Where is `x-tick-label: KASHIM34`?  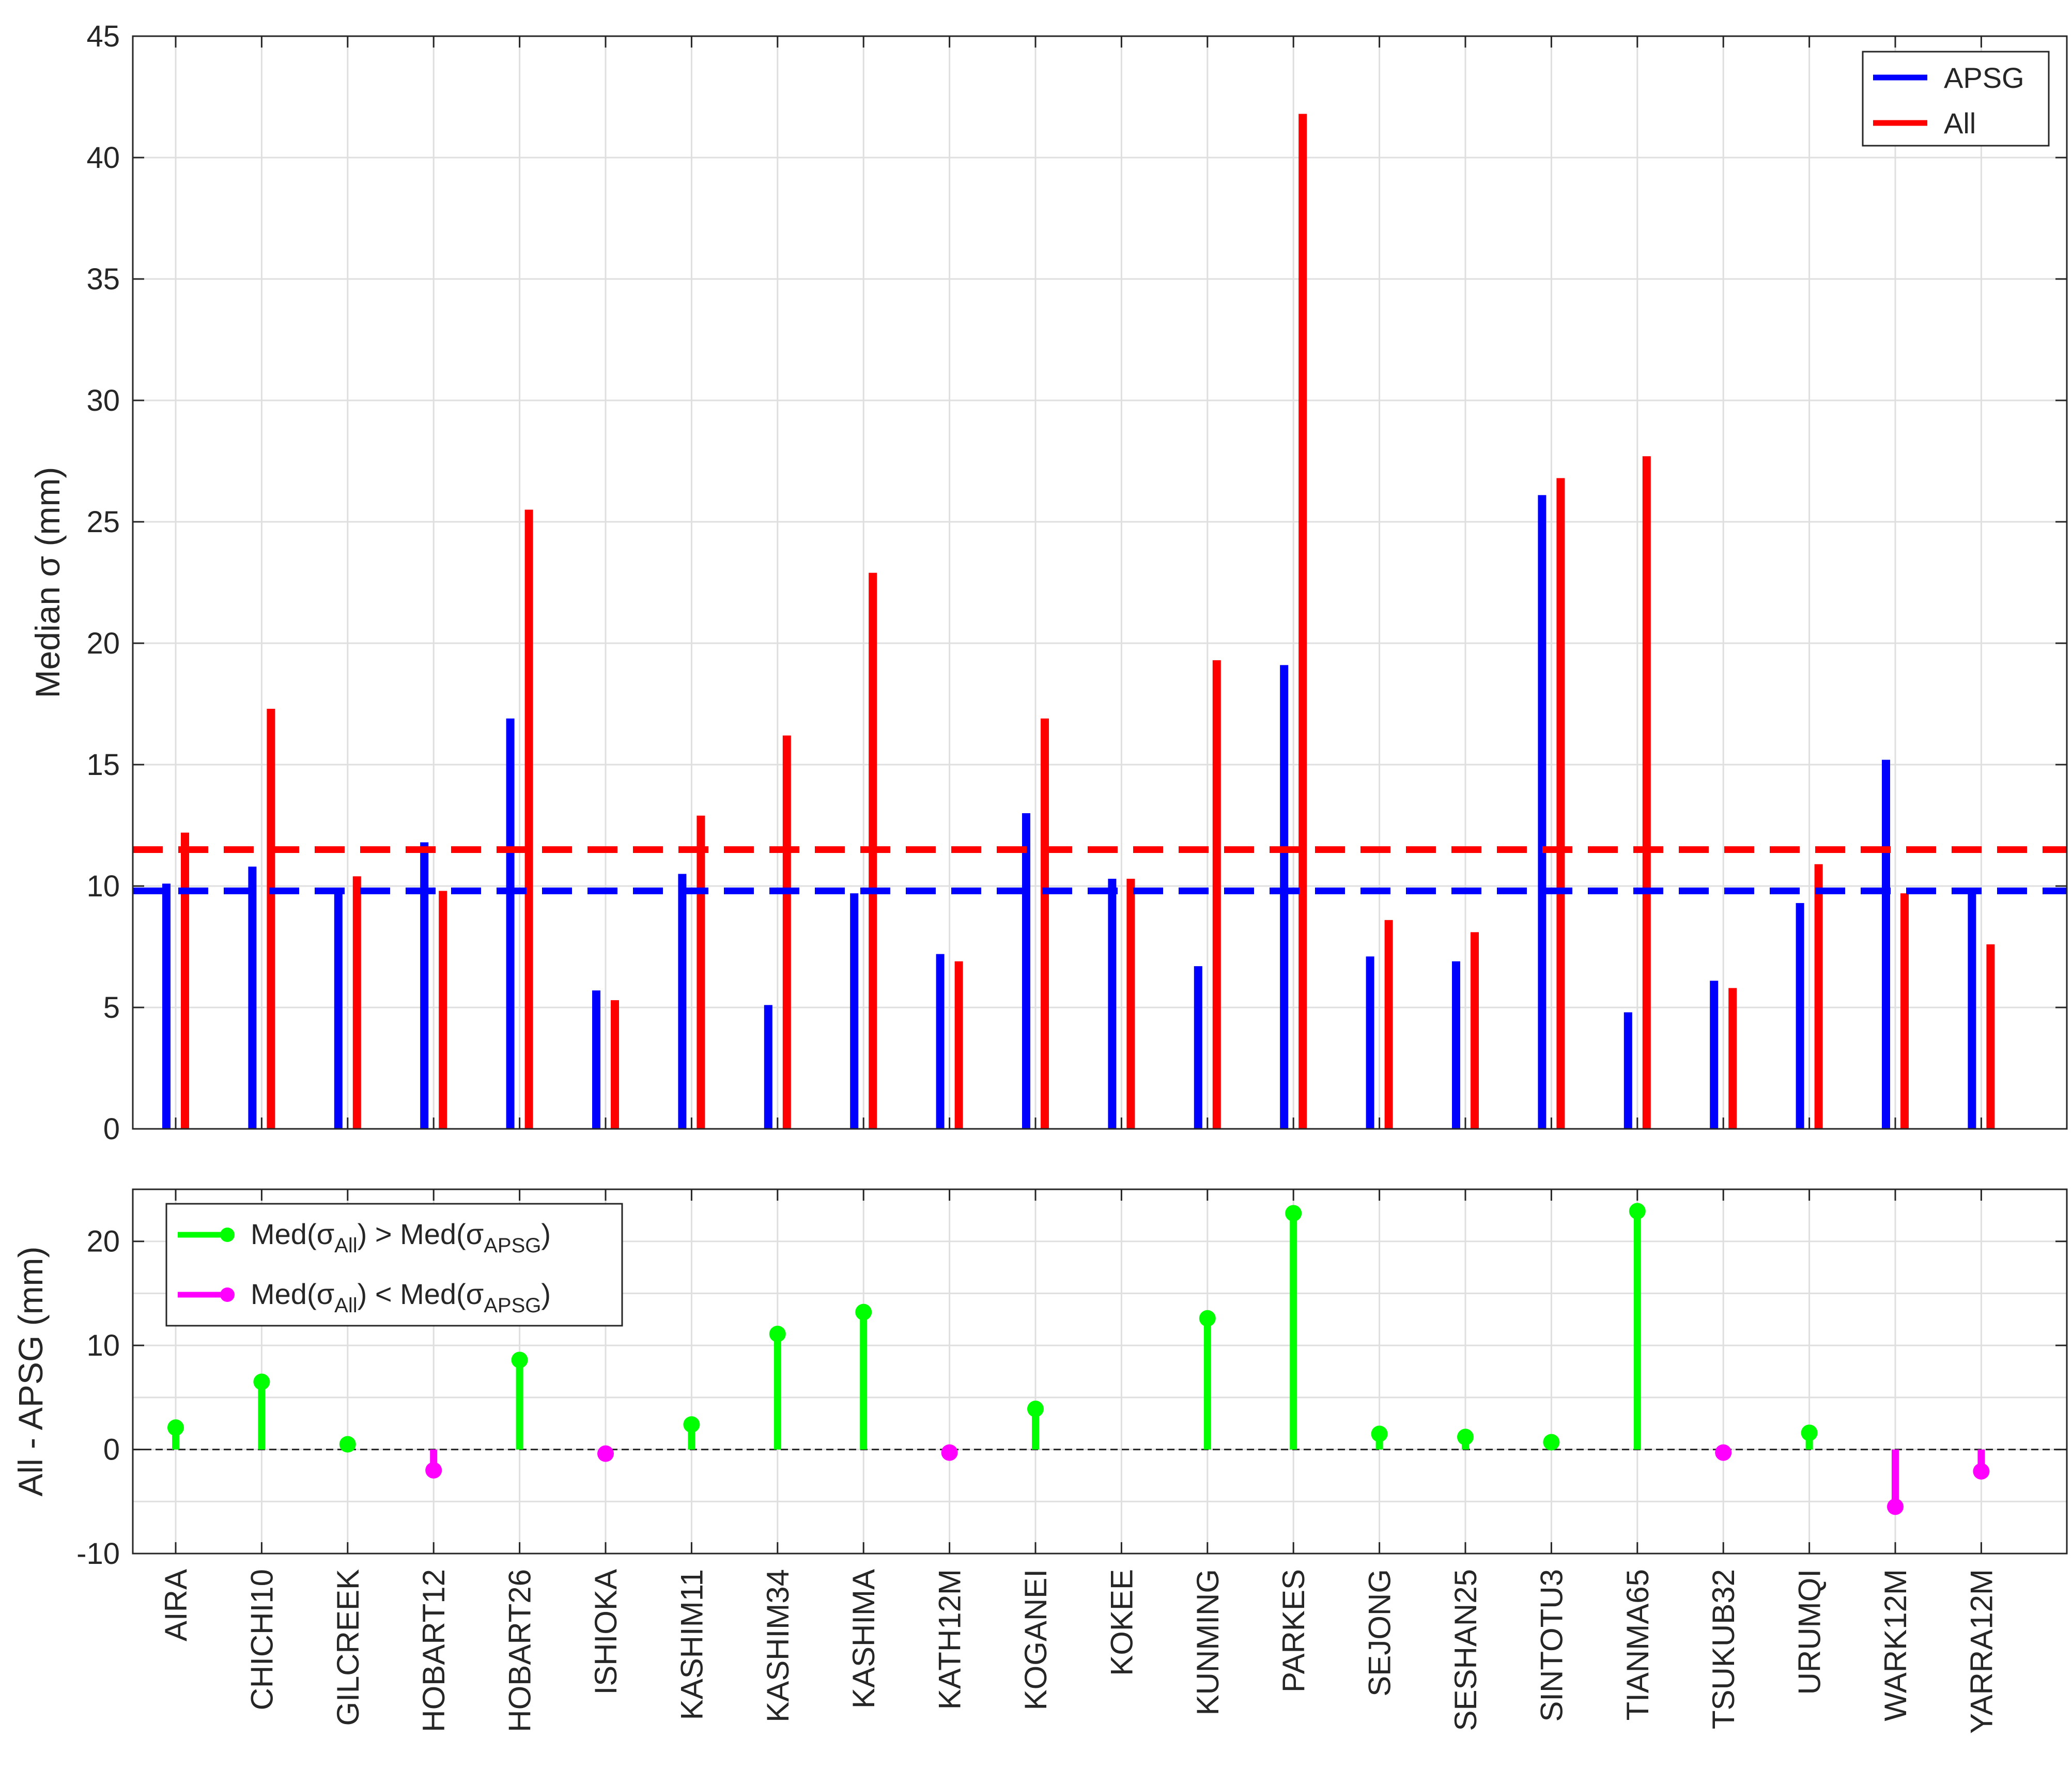 x-tick-label: KASHIM34 is located at coordinates (778, 1645).